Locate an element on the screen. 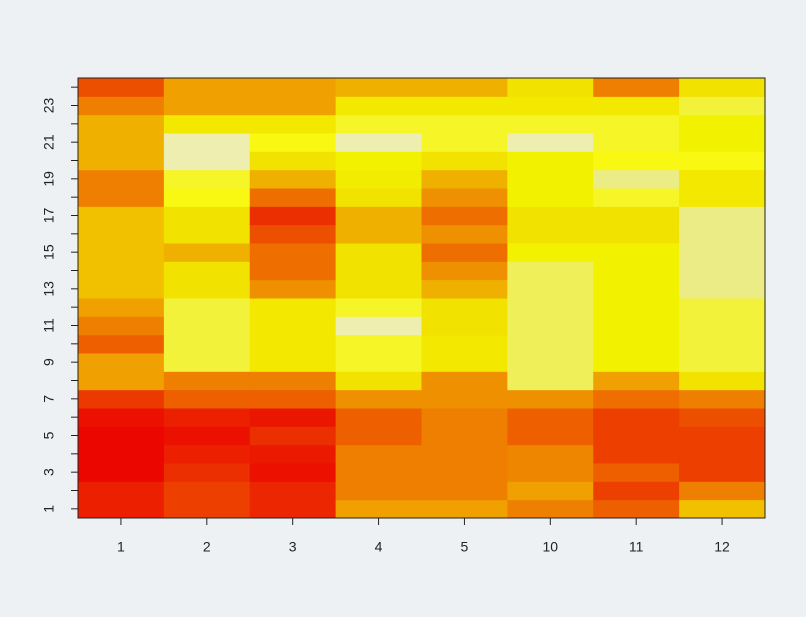  y-tick-label: 21 is located at coordinates (49, 142).